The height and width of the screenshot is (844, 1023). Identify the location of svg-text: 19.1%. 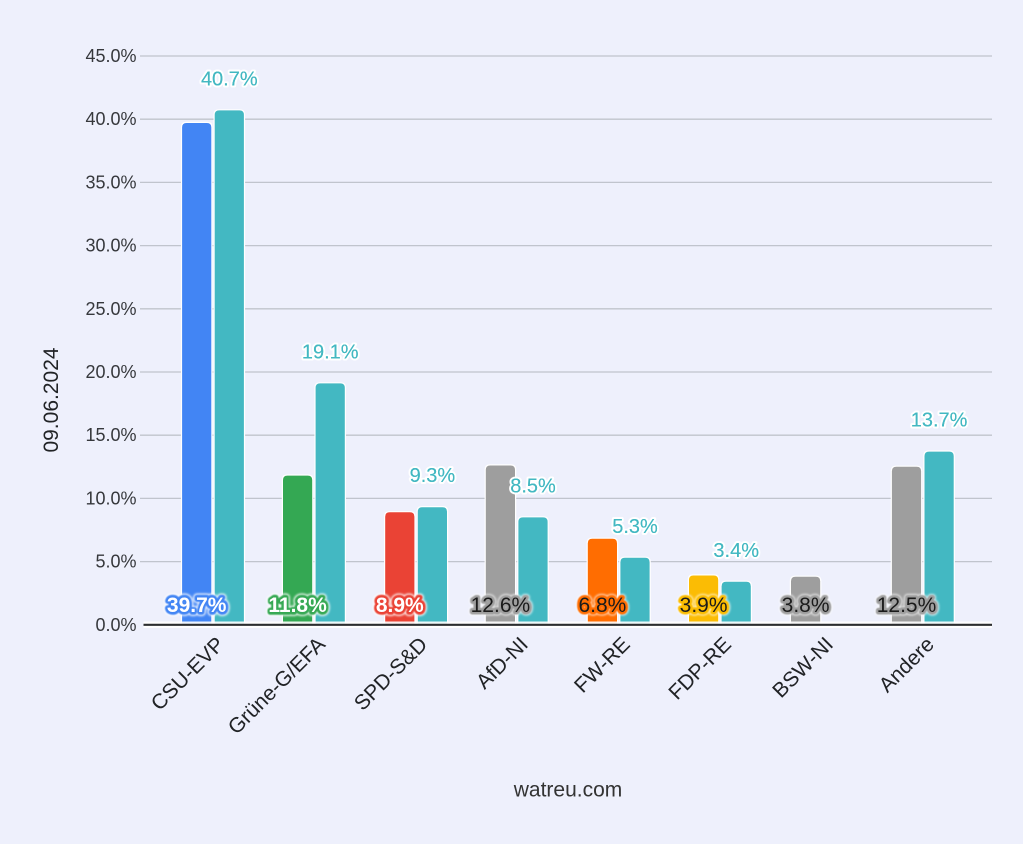
(330, 352).